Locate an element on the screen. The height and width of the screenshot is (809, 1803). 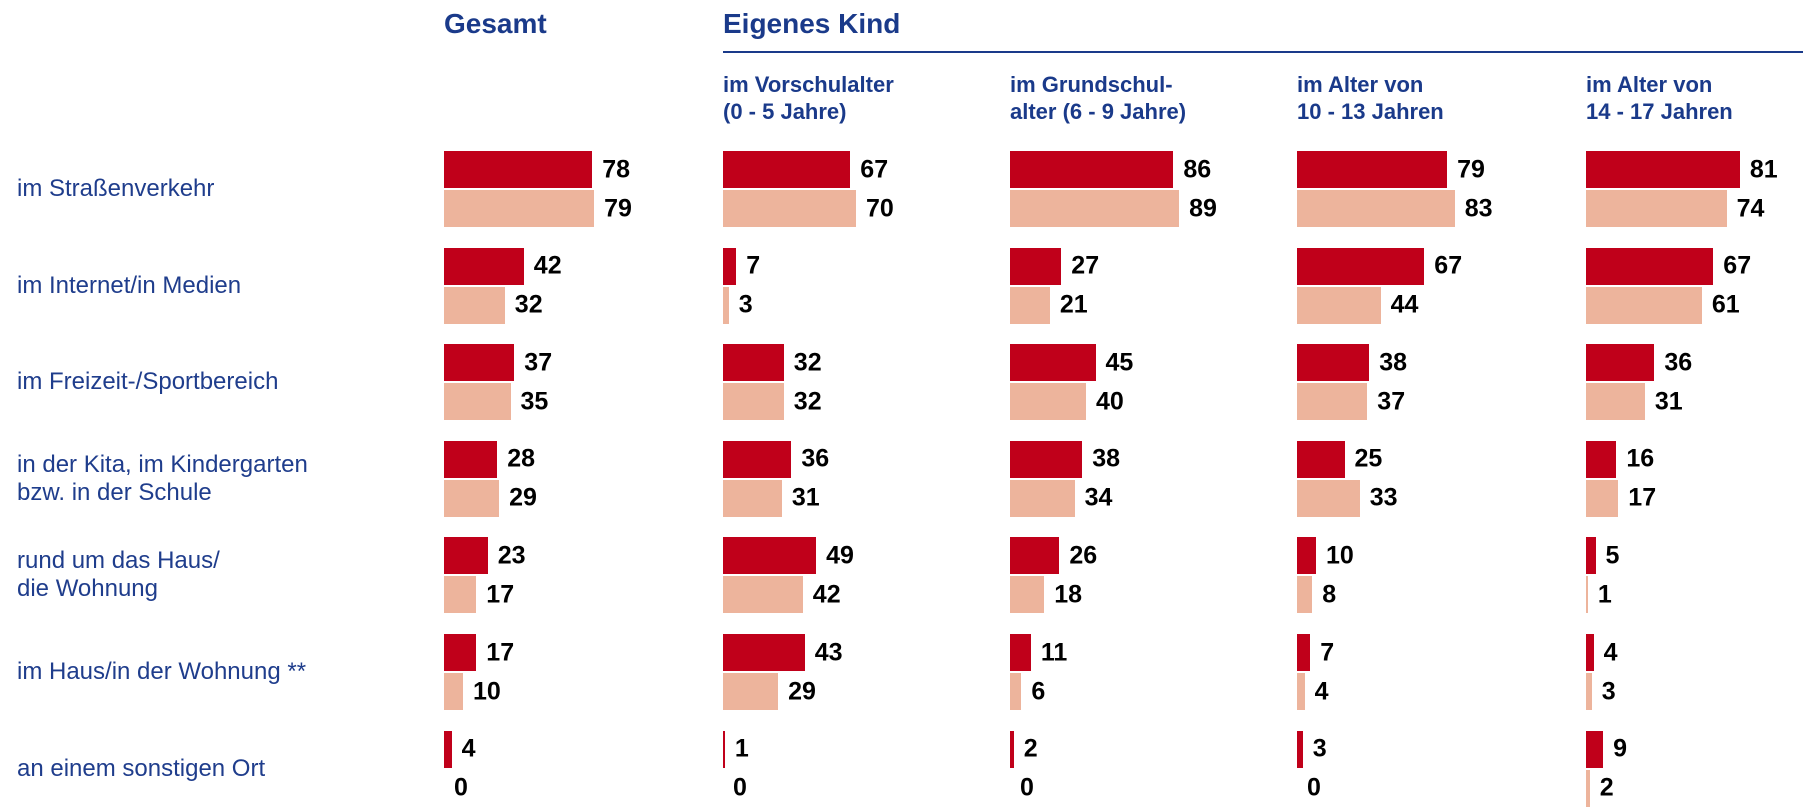
panel-title: im Alter von 10 - 13 Jahren is located at coordinates (1370, 98).